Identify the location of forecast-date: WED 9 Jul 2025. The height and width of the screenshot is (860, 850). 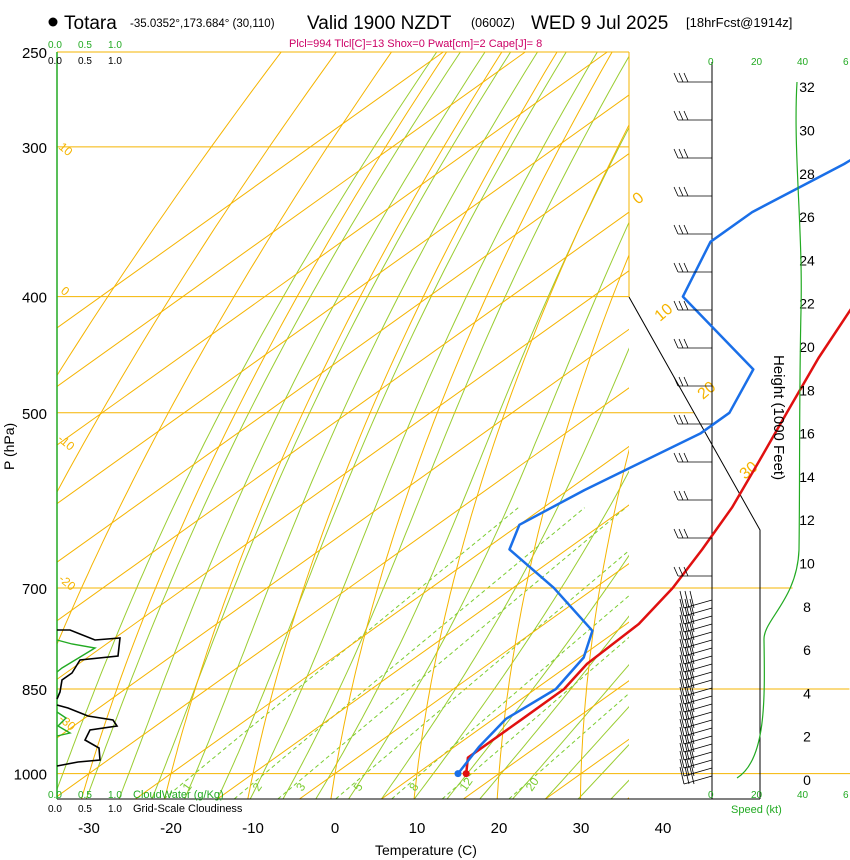
(599, 23).